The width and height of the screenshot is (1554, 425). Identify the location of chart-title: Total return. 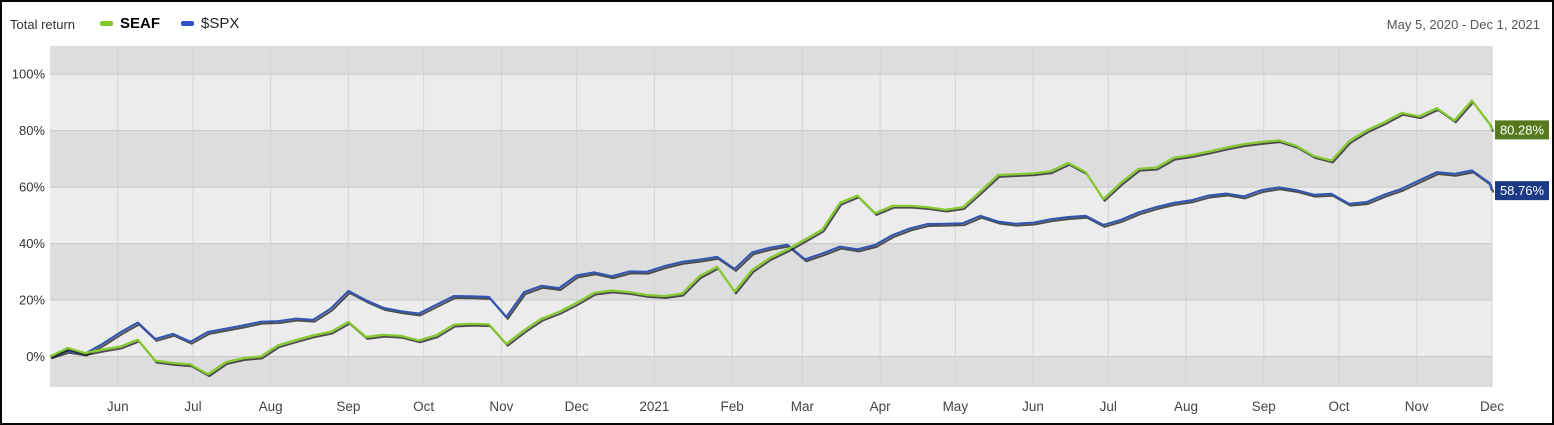
(43, 24).